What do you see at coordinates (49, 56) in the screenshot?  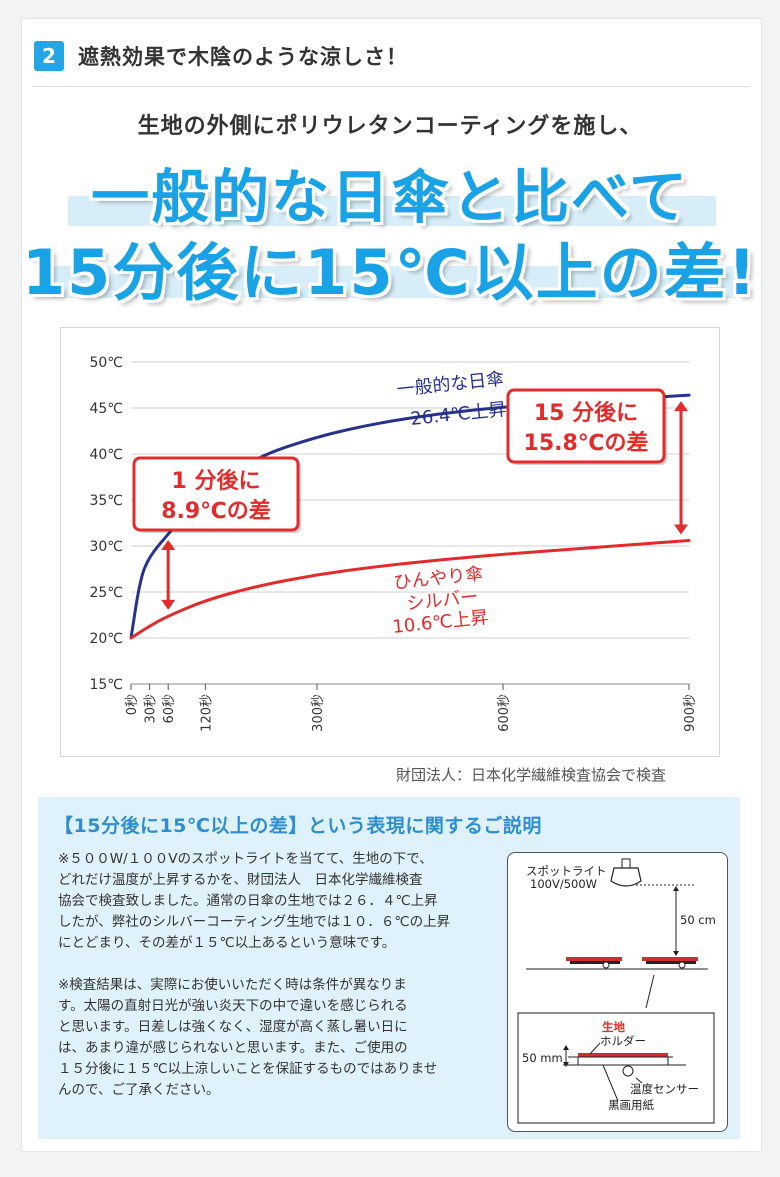 I see `section-number-badge: 2` at bounding box center [49, 56].